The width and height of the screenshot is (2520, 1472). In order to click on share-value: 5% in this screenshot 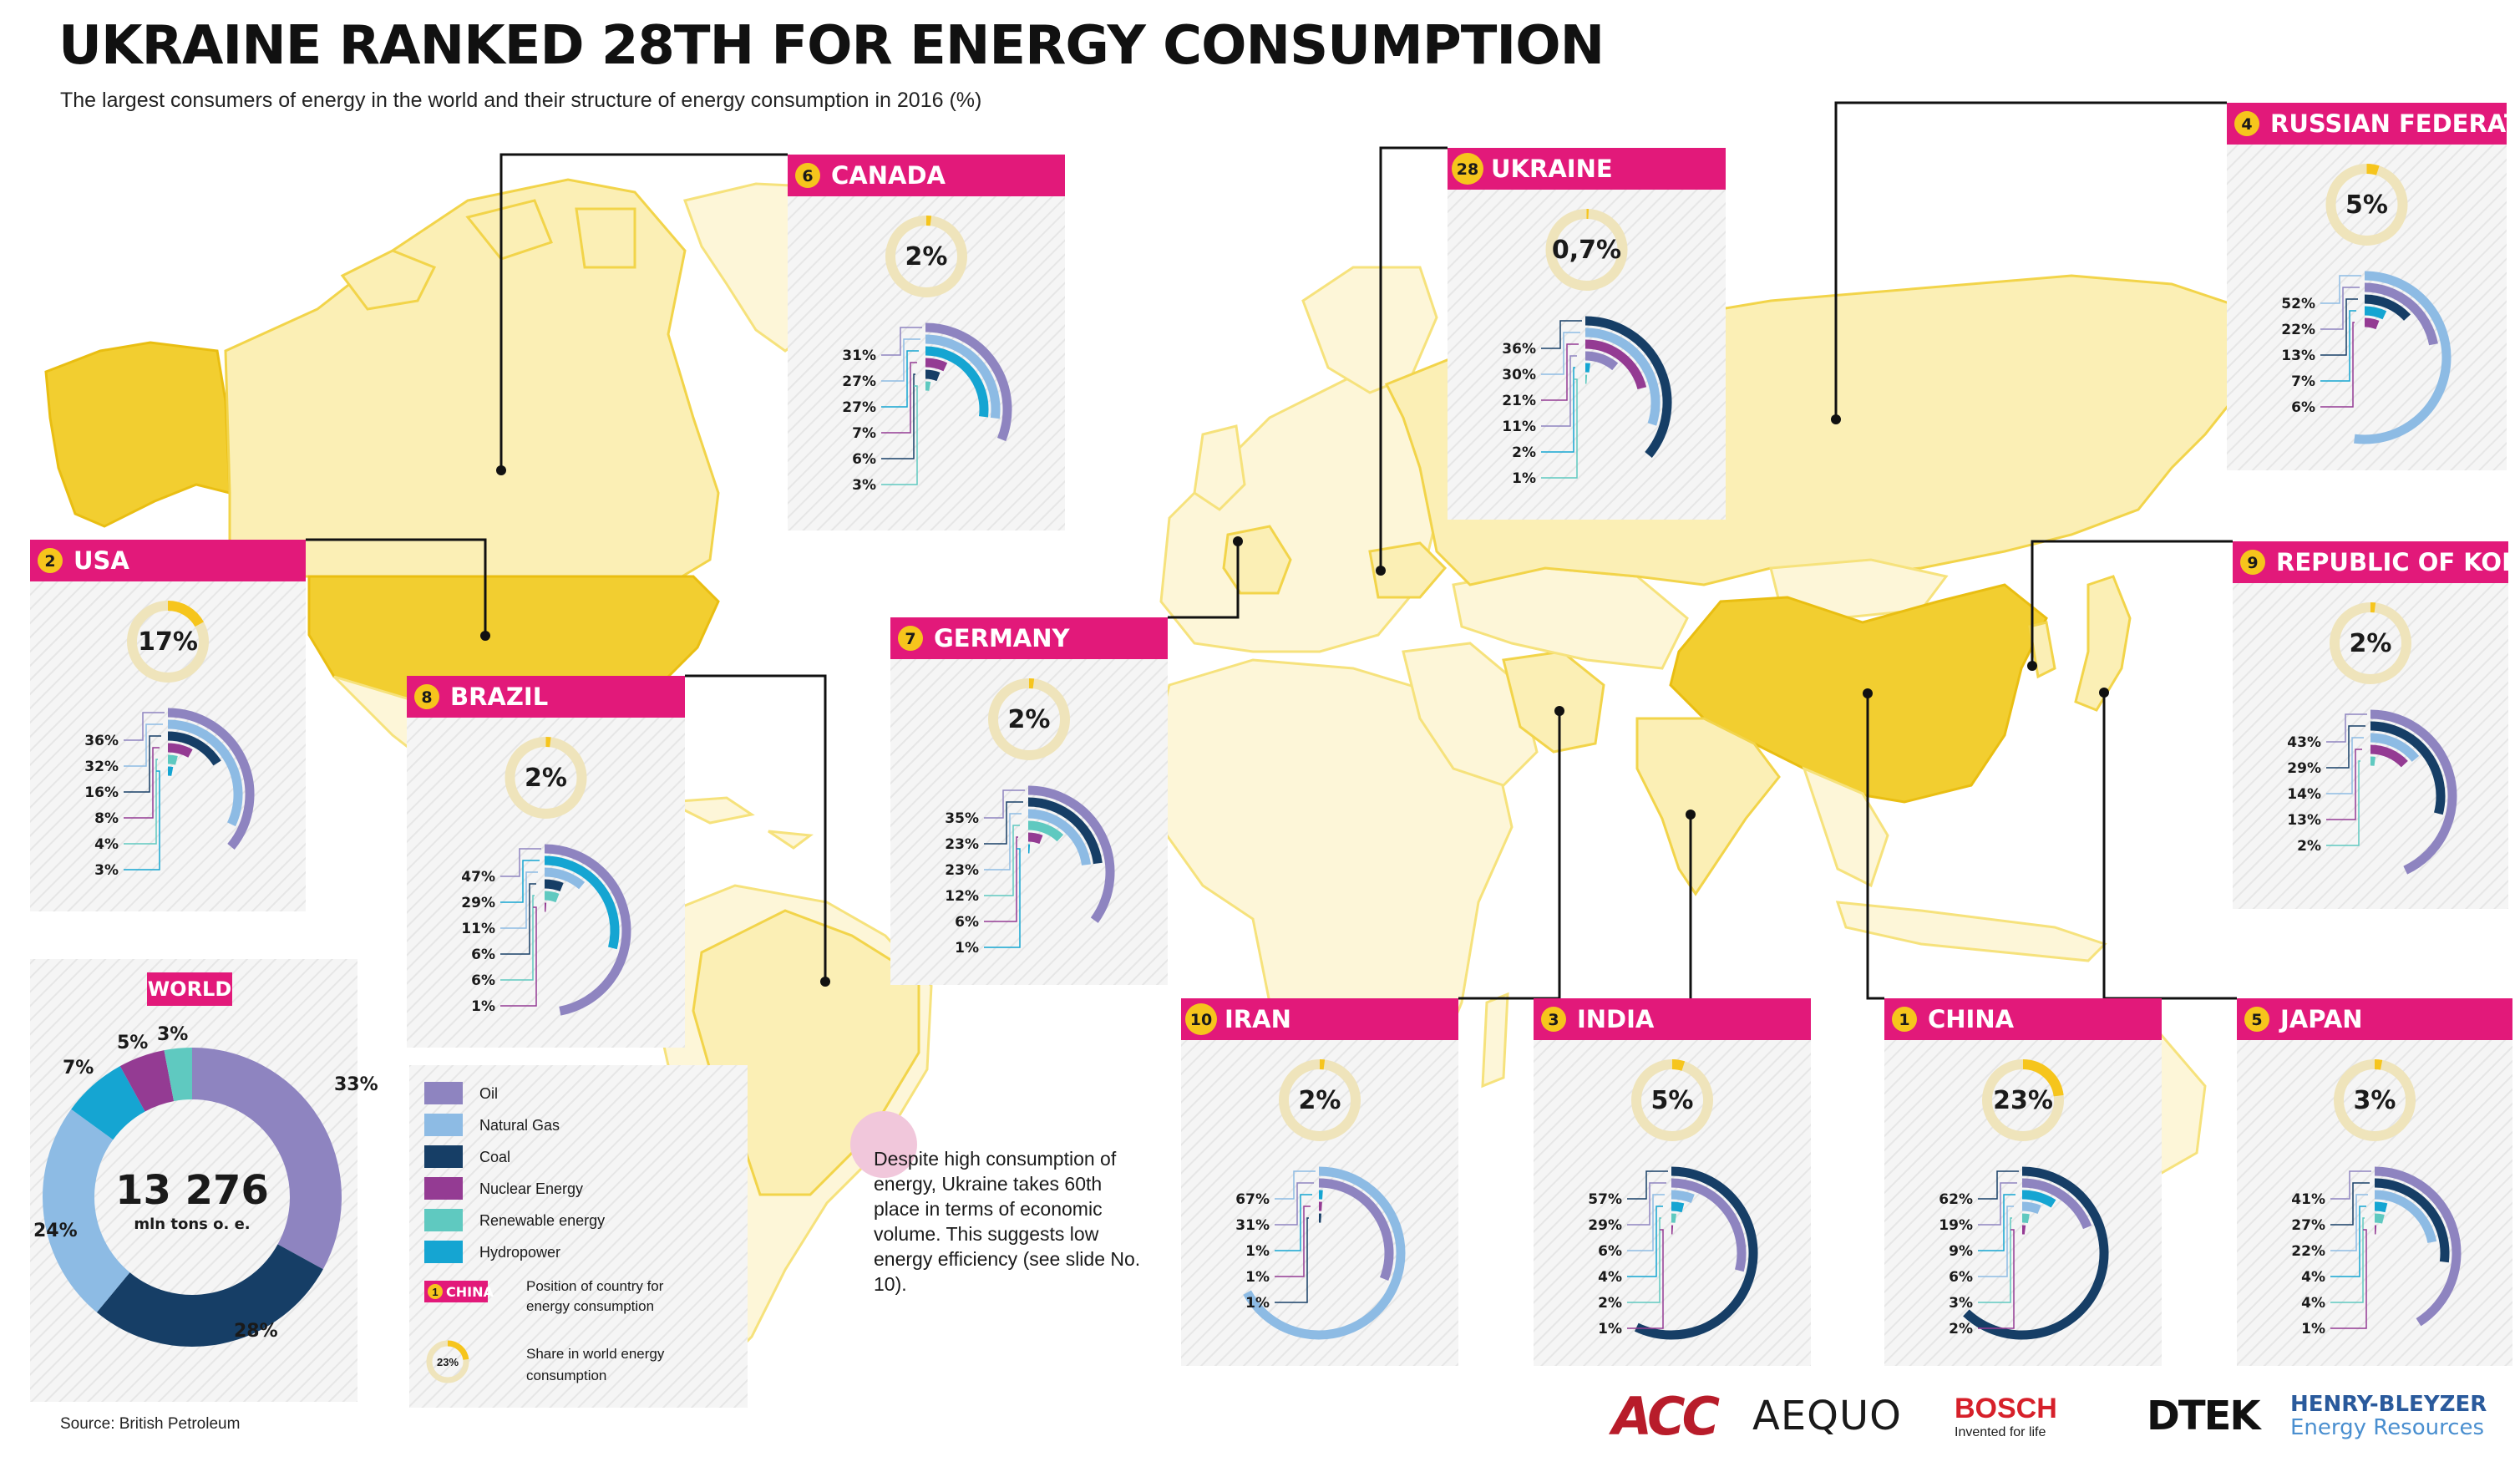, I will do `click(1672, 1100)`.